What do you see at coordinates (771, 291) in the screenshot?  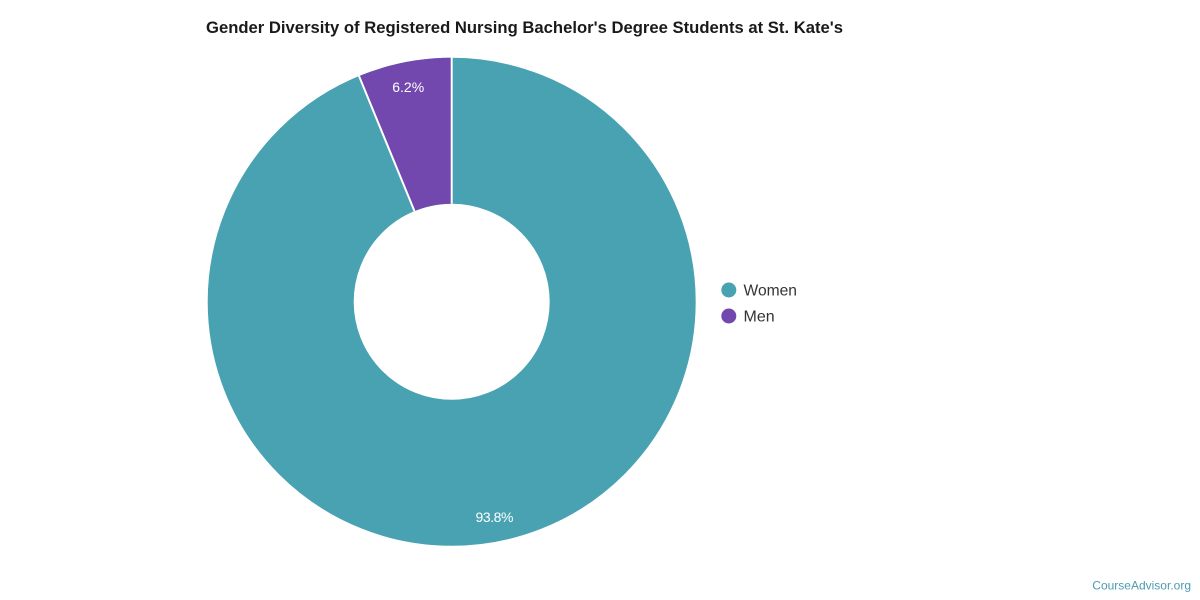 I see `svg-text: Women` at bounding box center [771, 291].